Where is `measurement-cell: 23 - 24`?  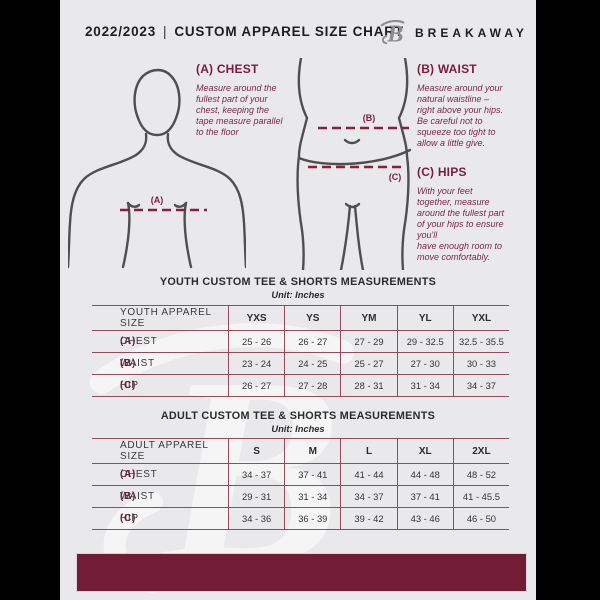 measurement-cell: 23 - 24 is located at coordinates (256, 363).